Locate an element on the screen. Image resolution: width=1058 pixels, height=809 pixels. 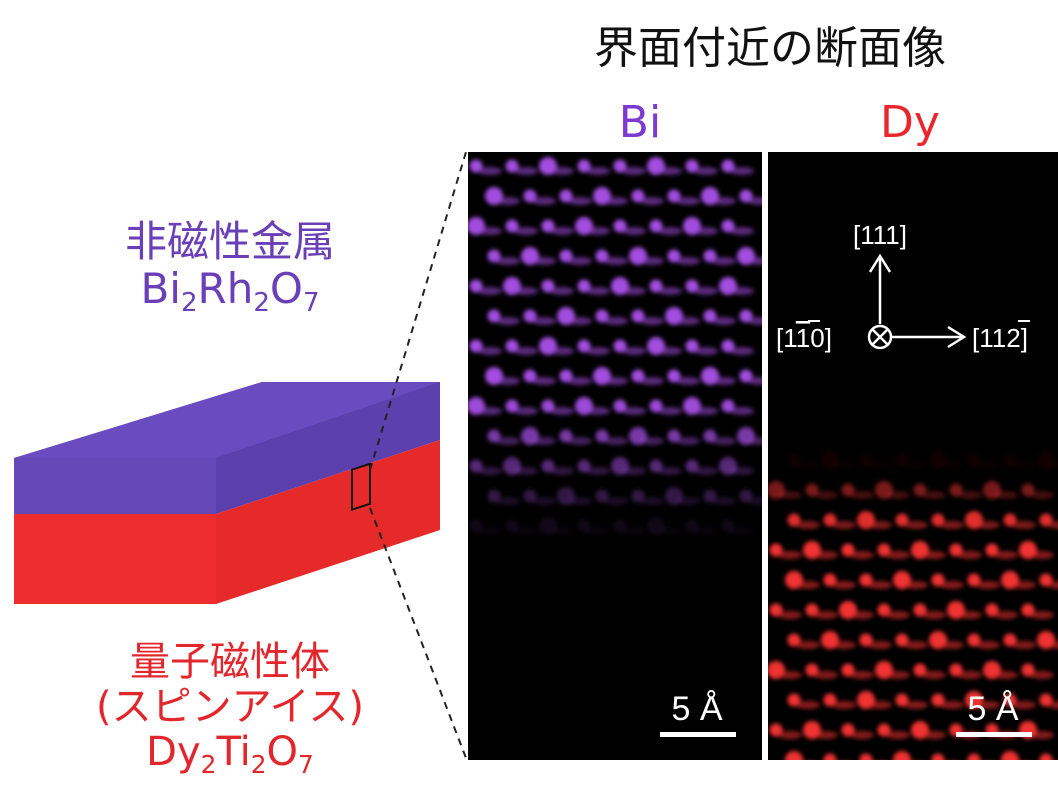
bi-atom-lattice is located at coordinates (615, 346).